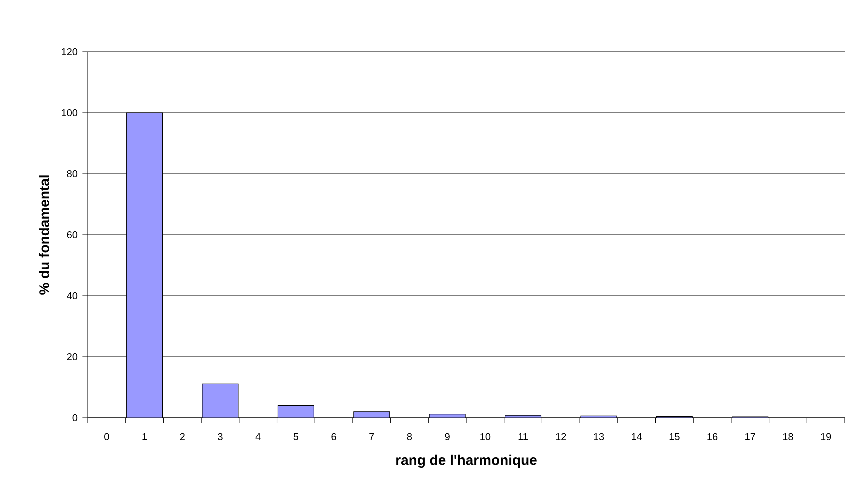  What do you see at coordinates (72, 357) in the screenshot?
I see `y-tick-label: 20` at bounding box center [72, 357].